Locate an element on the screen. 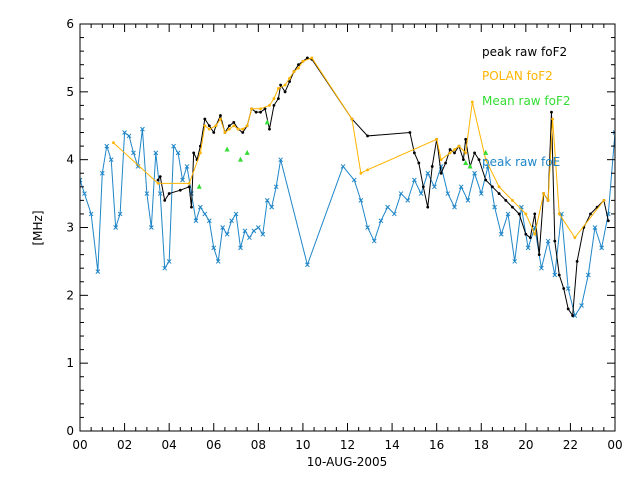  x-tick-label: 18 is located at coordinates (481, 445).